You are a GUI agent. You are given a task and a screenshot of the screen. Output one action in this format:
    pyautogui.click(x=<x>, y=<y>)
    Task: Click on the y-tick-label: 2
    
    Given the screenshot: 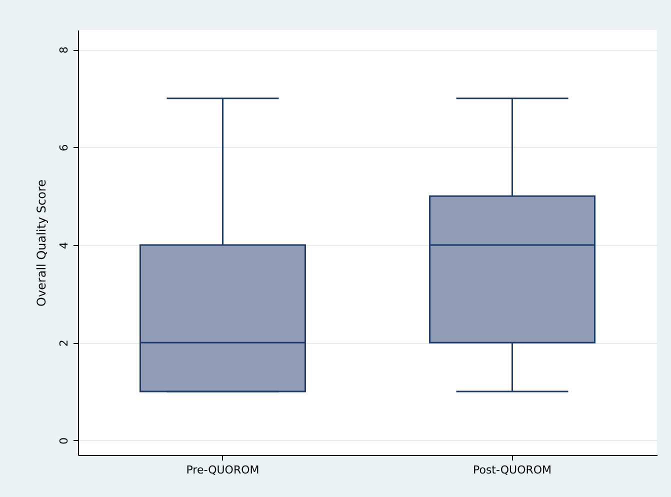 What is the action you would take?
    pyautogui.click(x=64, y=343)
    